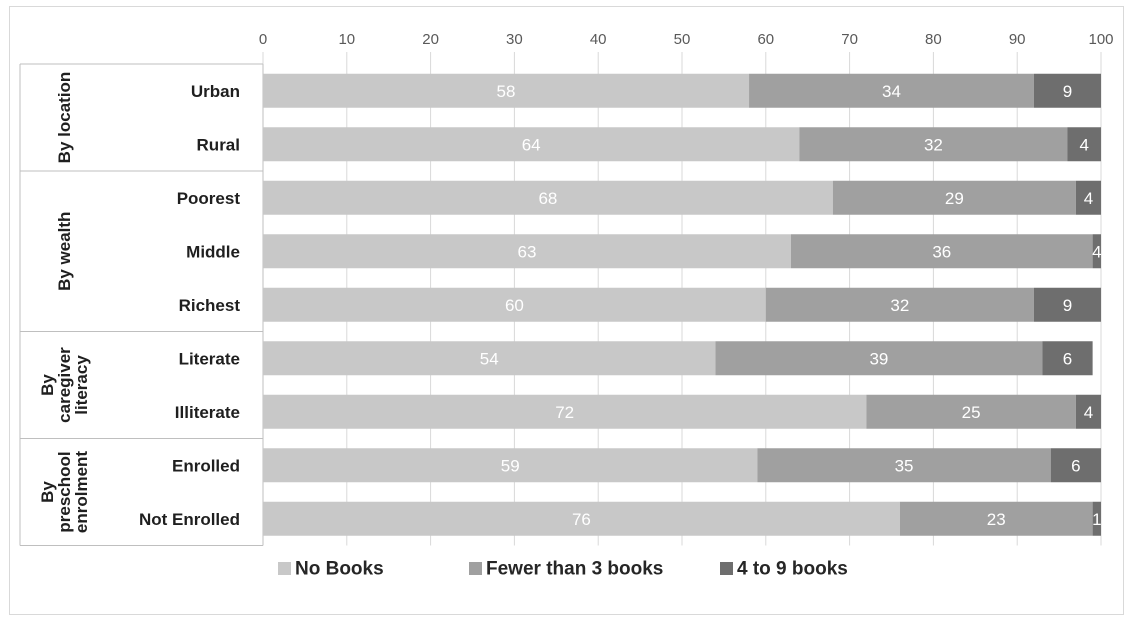  What do you see at coordinates (209, 358) in the screenshot?
I see `category-label: Literate` at bounding box center [209, 358].